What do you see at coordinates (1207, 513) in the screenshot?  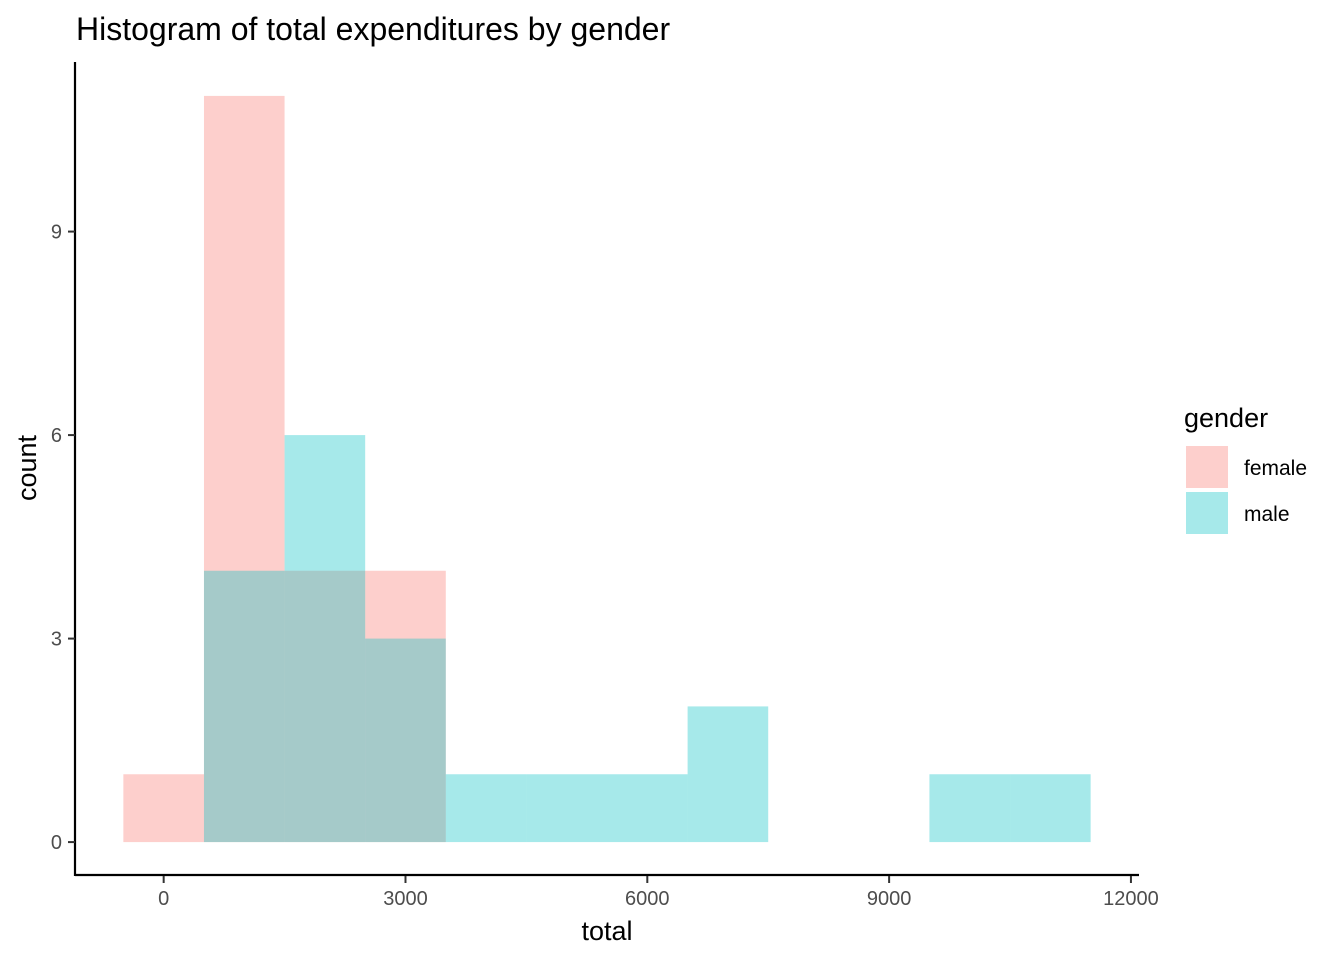 I see `legend-key-male` at bounding box center [1207, 513].